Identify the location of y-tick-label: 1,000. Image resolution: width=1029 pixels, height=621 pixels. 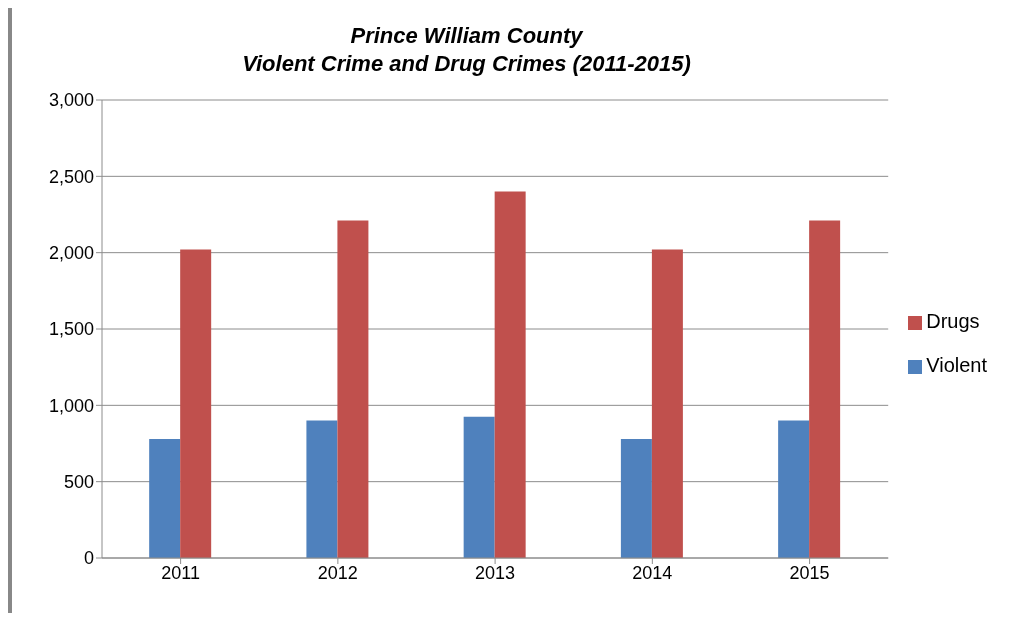
(71, 405).